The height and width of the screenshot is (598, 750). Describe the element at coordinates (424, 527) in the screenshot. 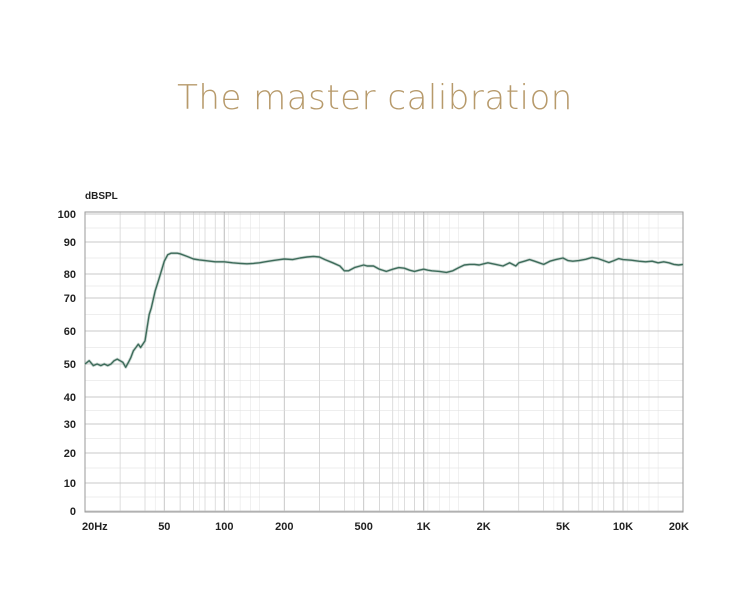

I see `x-tick-label: 1K` at that location.